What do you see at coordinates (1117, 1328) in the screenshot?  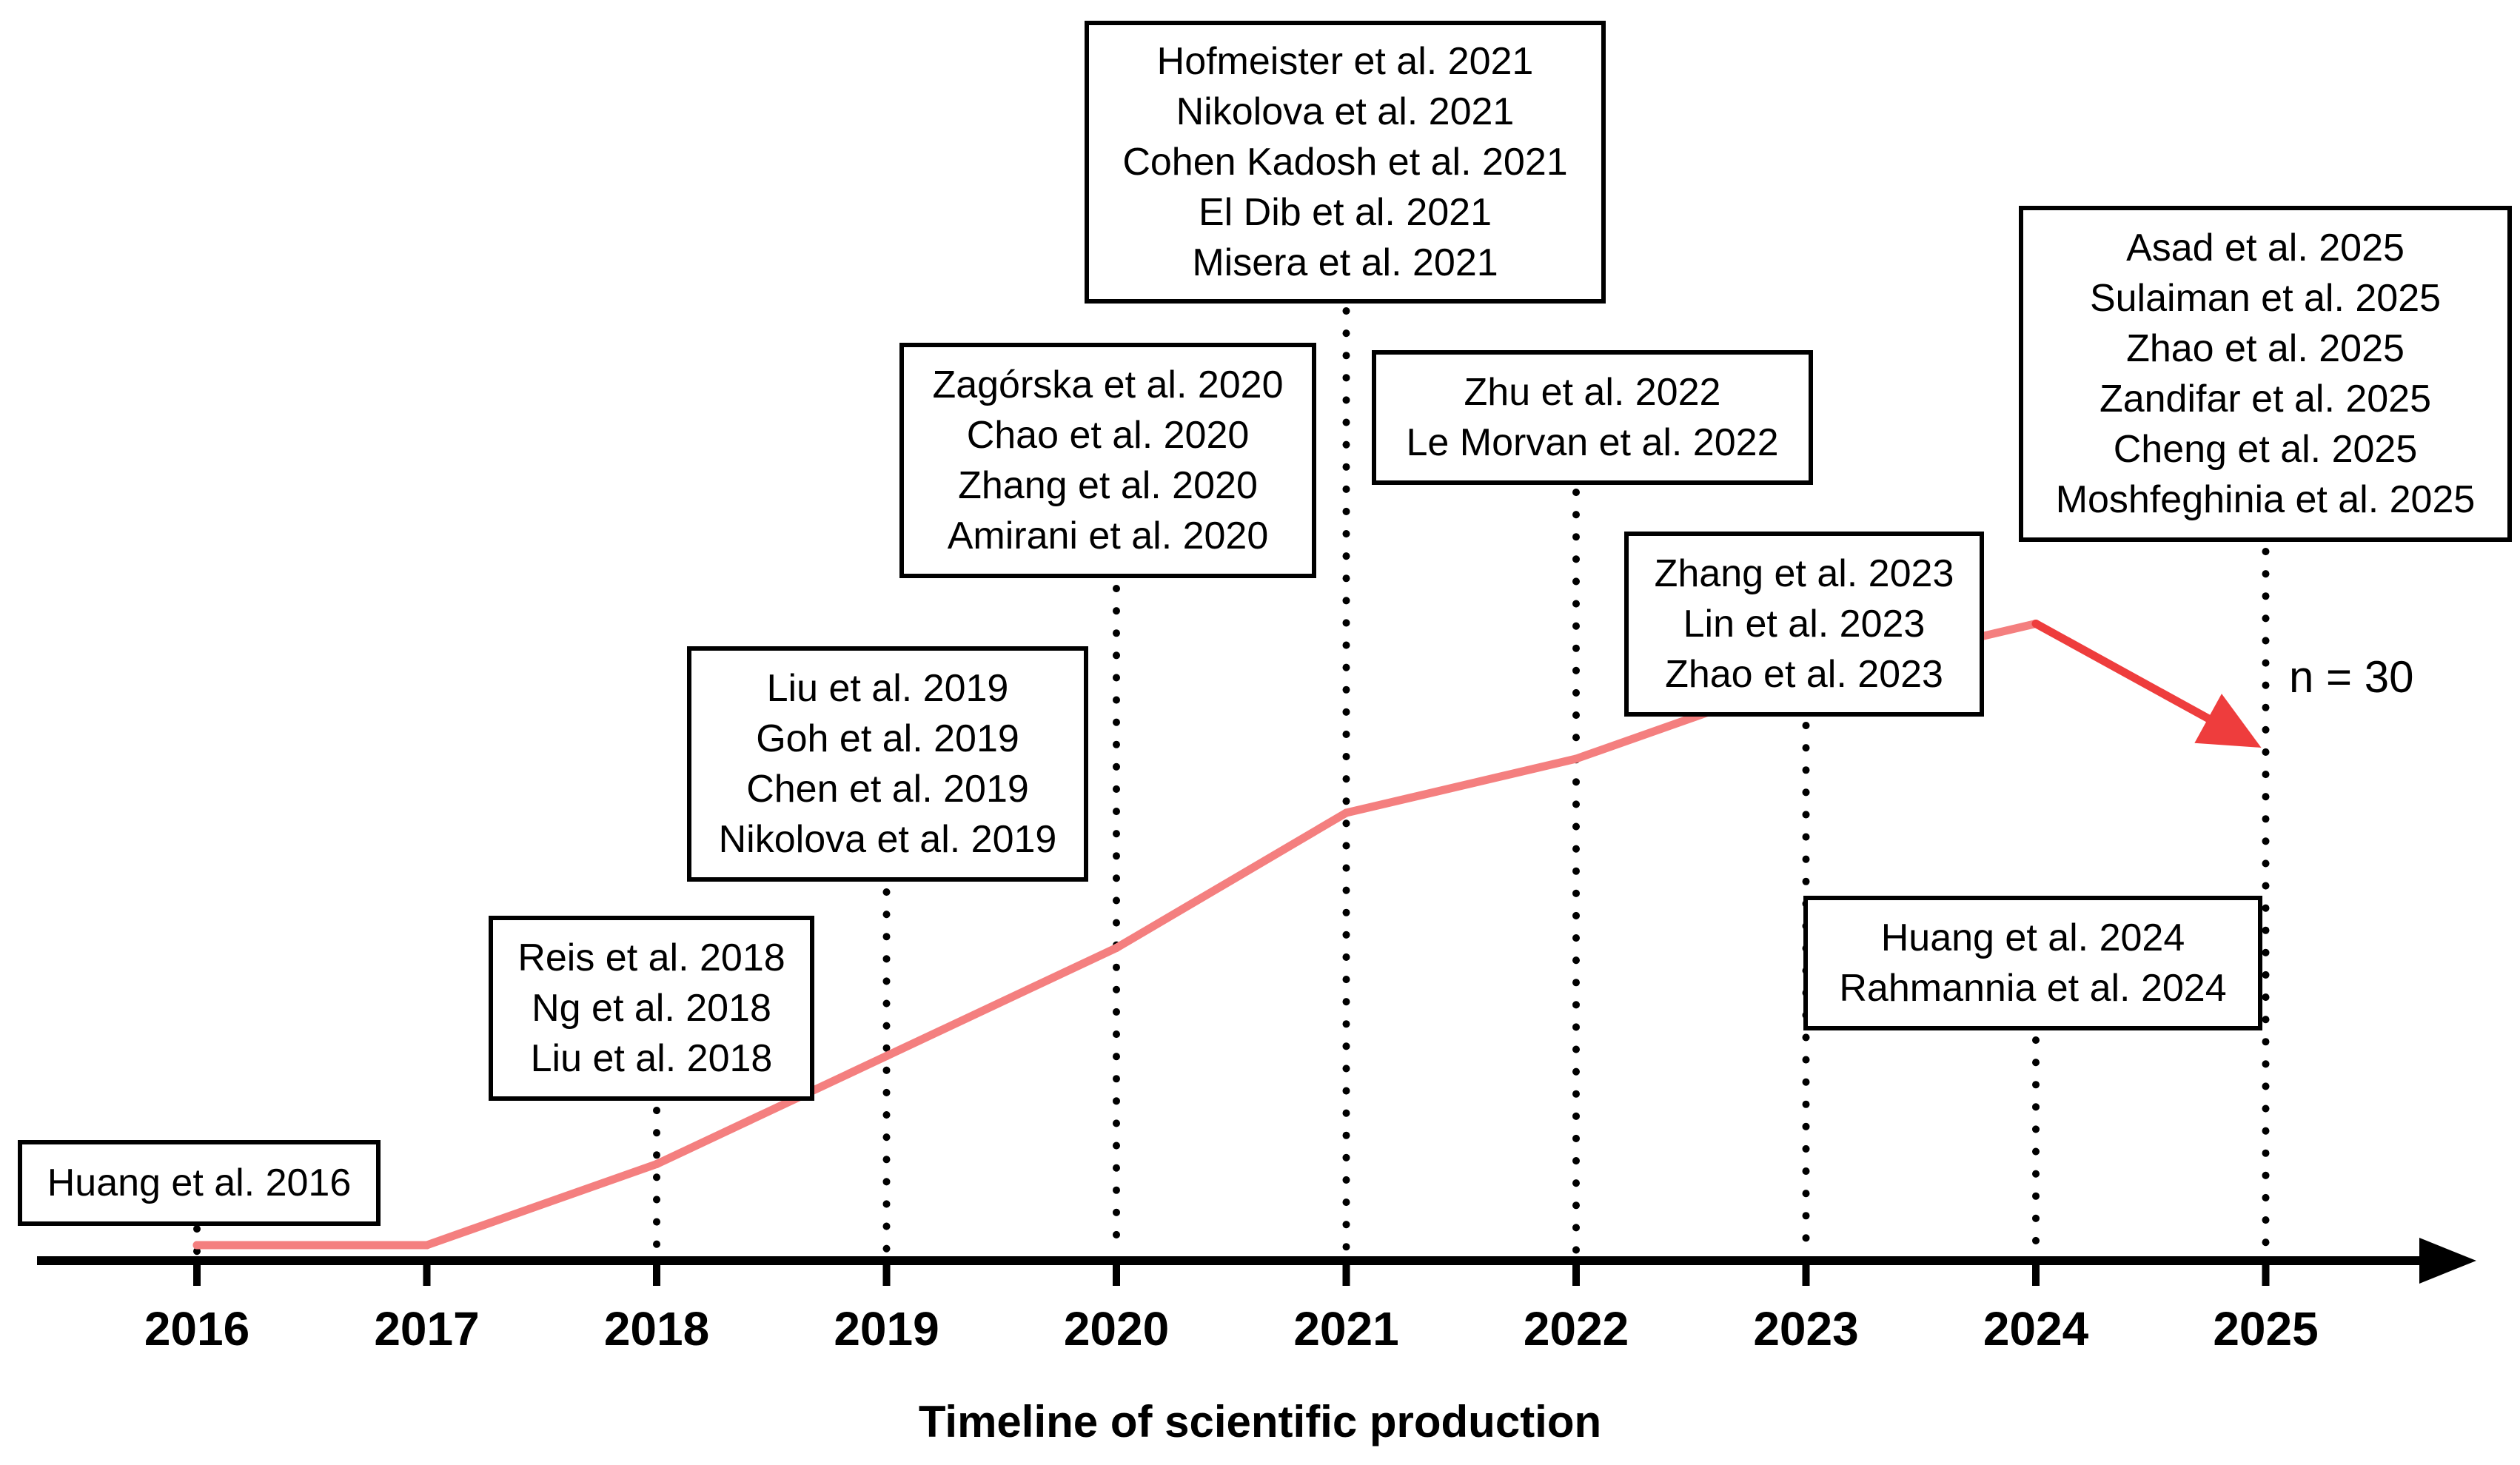 I see `year-label-2020: 2020` at bounding box center [1117, 1328].